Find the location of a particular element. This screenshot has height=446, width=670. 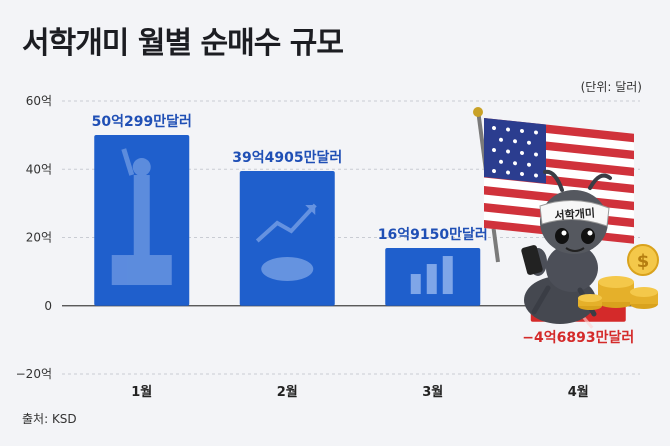

chart-title: 서학개미 월별 순매수 규모 is located at coordinates (183, 43).